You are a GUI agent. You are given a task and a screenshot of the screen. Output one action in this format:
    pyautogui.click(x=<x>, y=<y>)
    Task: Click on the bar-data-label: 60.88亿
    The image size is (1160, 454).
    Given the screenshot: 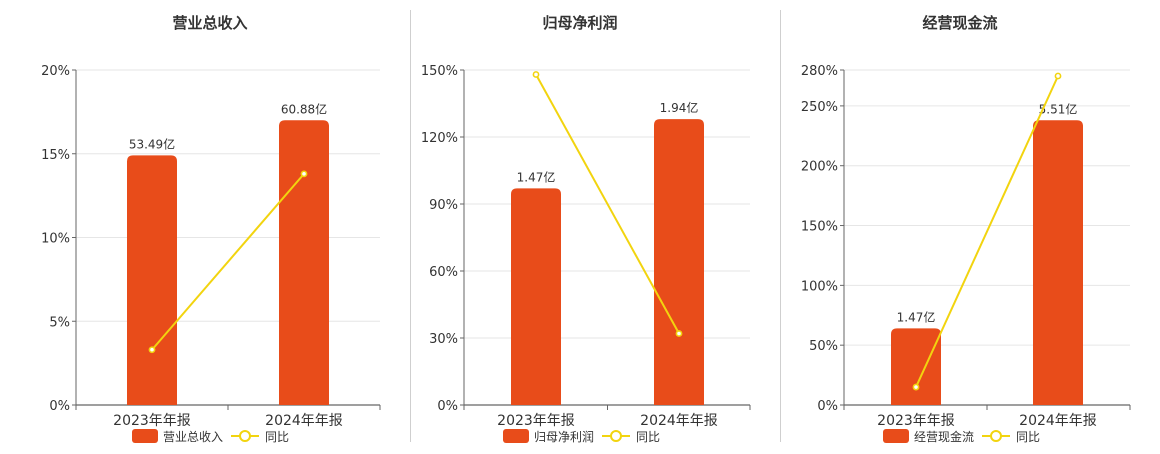 What is the action you would take?
    pyautogui.click(x=304, y=108)
    